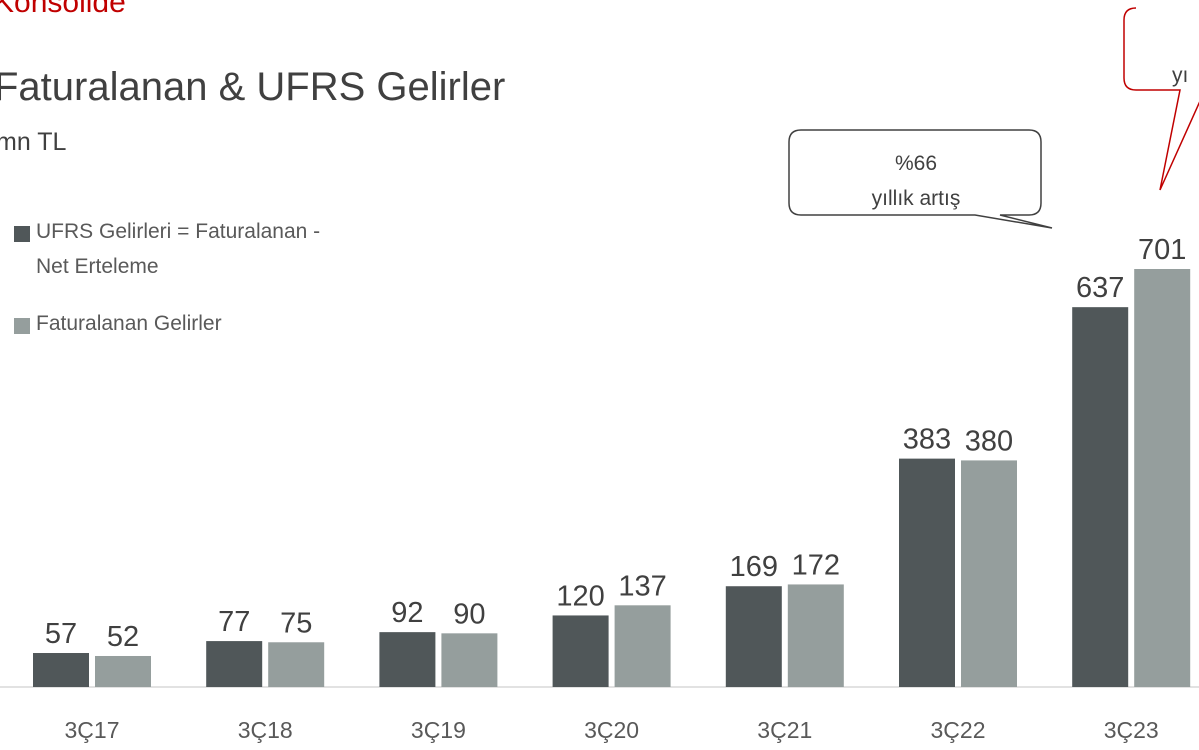 Image resolution: width=1199 pixels, height=750 pixels. Describe the element at coordinates (129, 323) in the screenshot. I see `legend-label: Faturalanan Gelirler` at that location.